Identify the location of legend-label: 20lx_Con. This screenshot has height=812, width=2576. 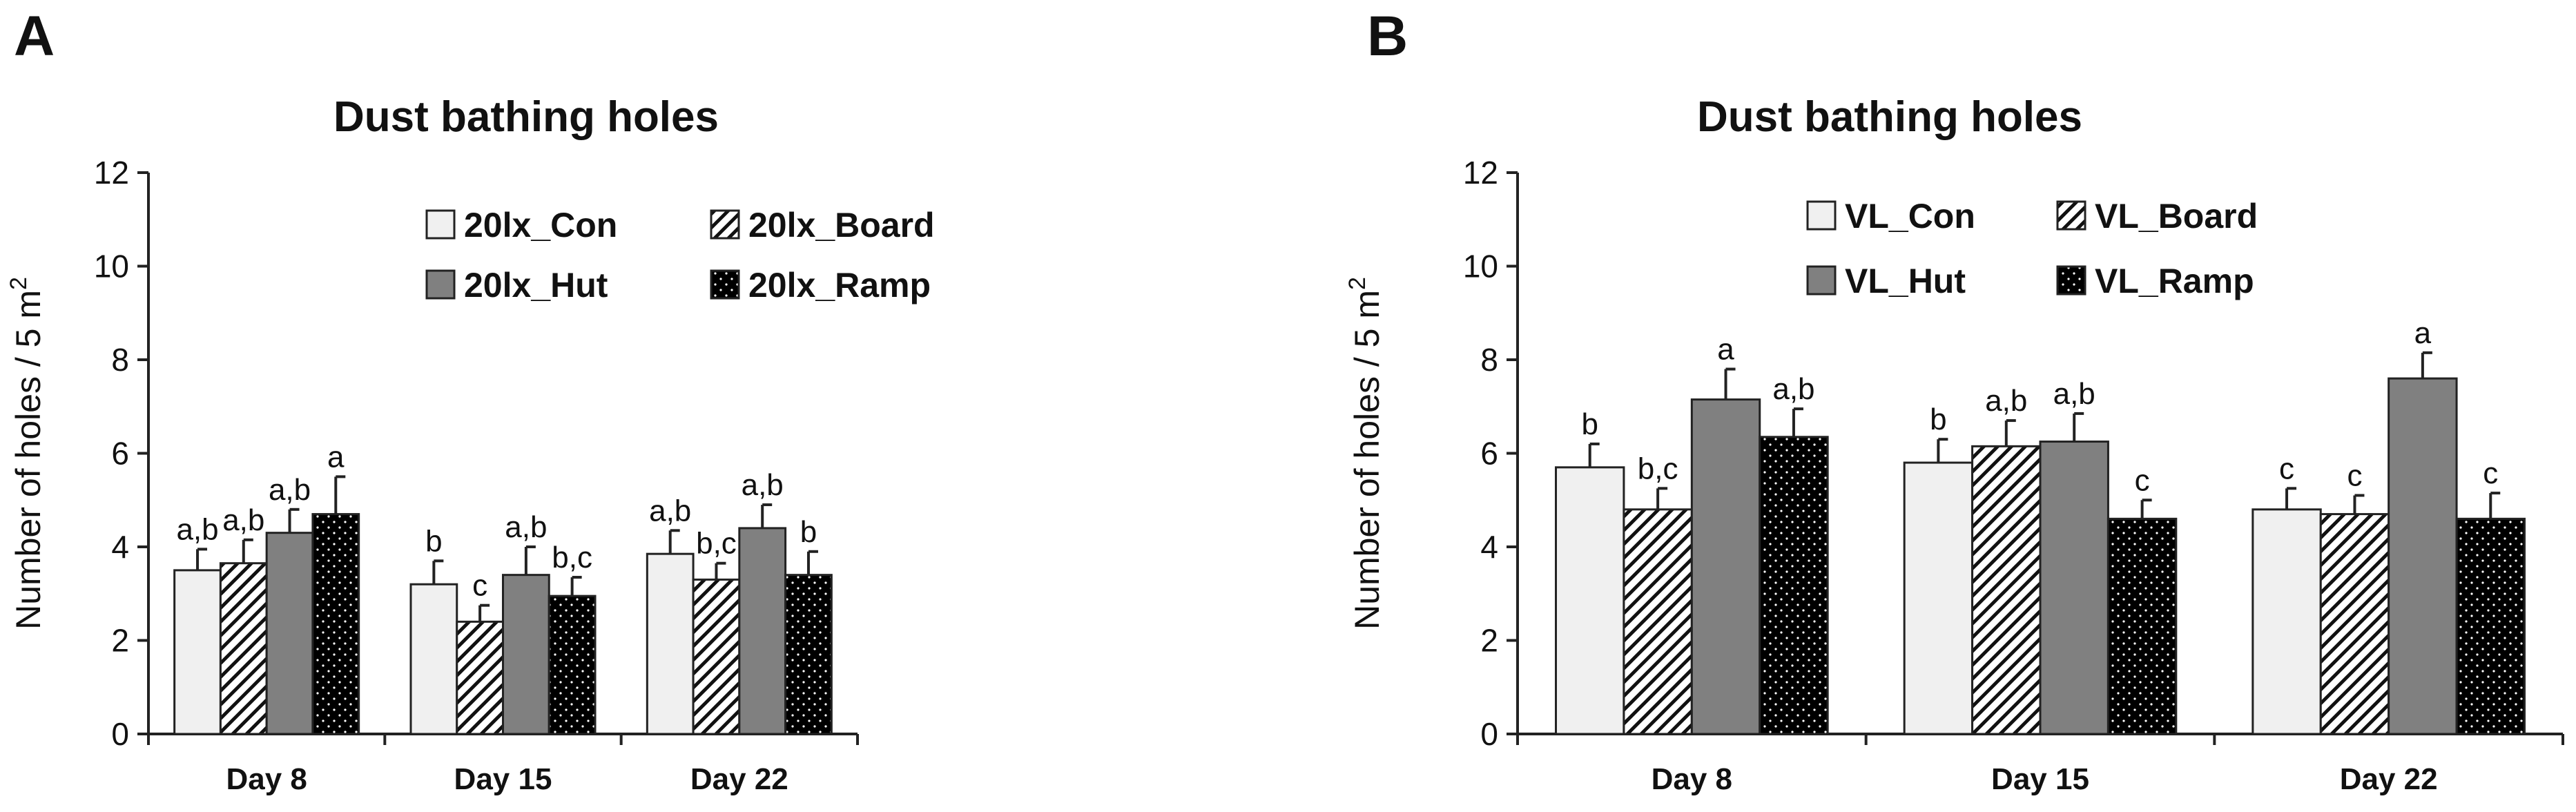
(540, 225).